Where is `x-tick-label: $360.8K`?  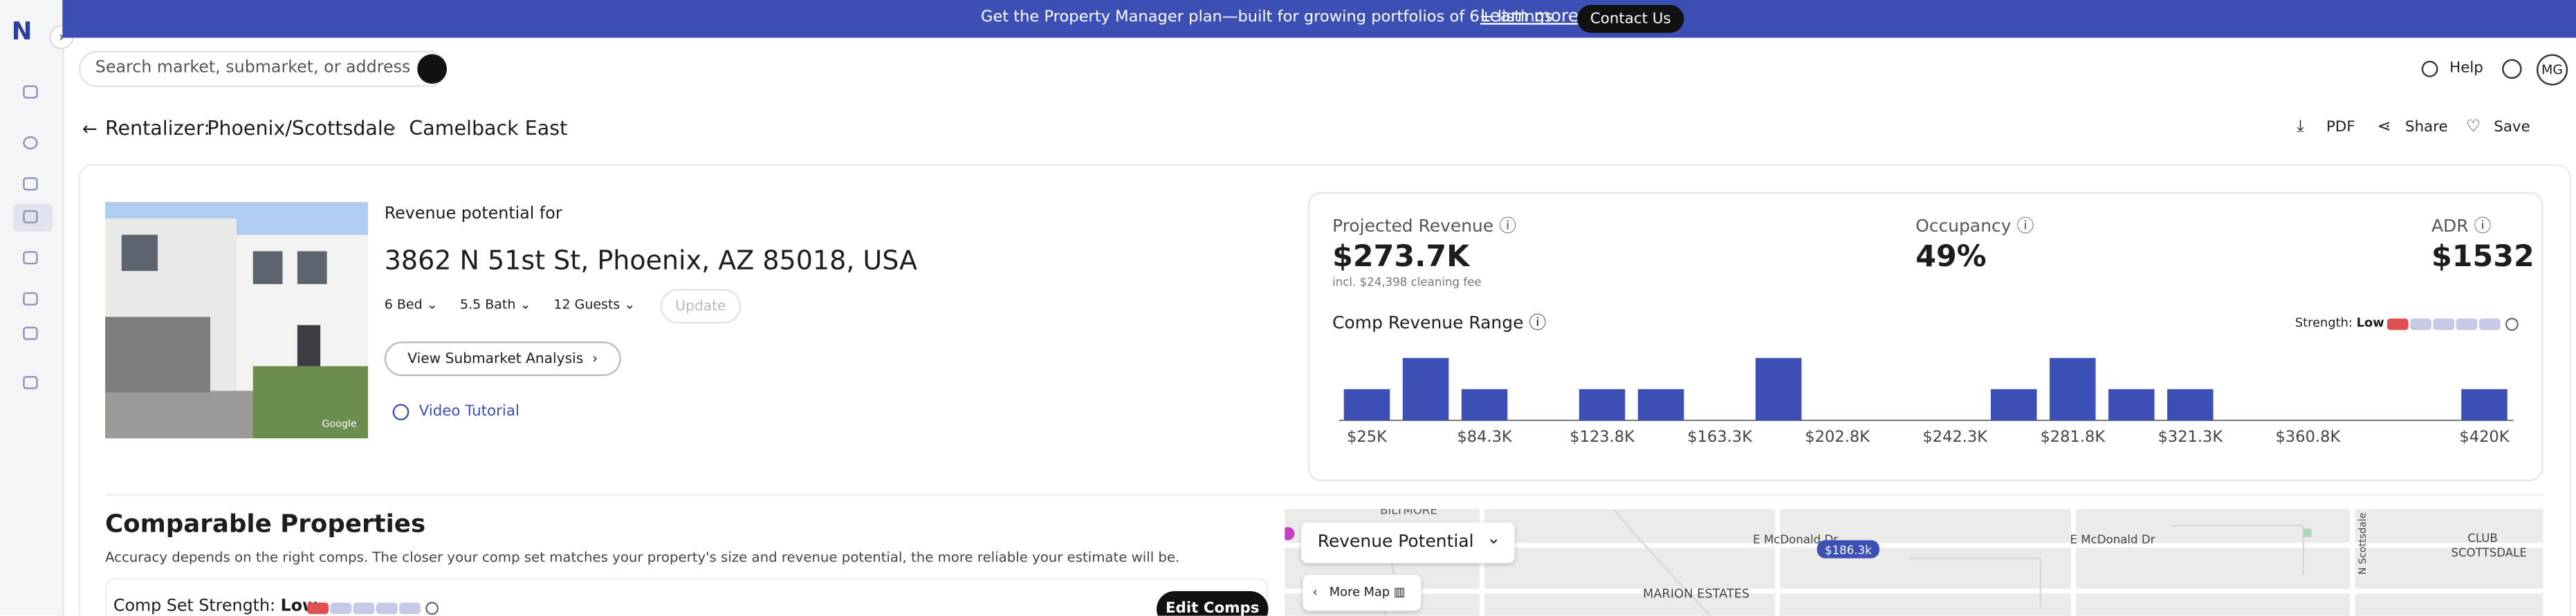
x-tick-label: $360.8K is located at coordinates (2309, 437).